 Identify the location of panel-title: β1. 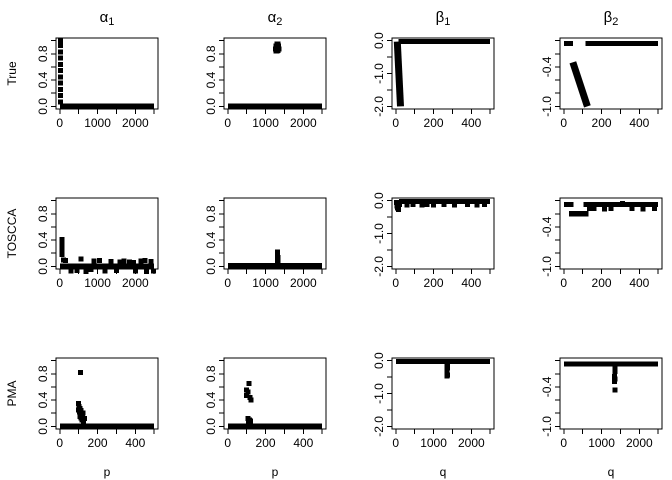
(443, 18).